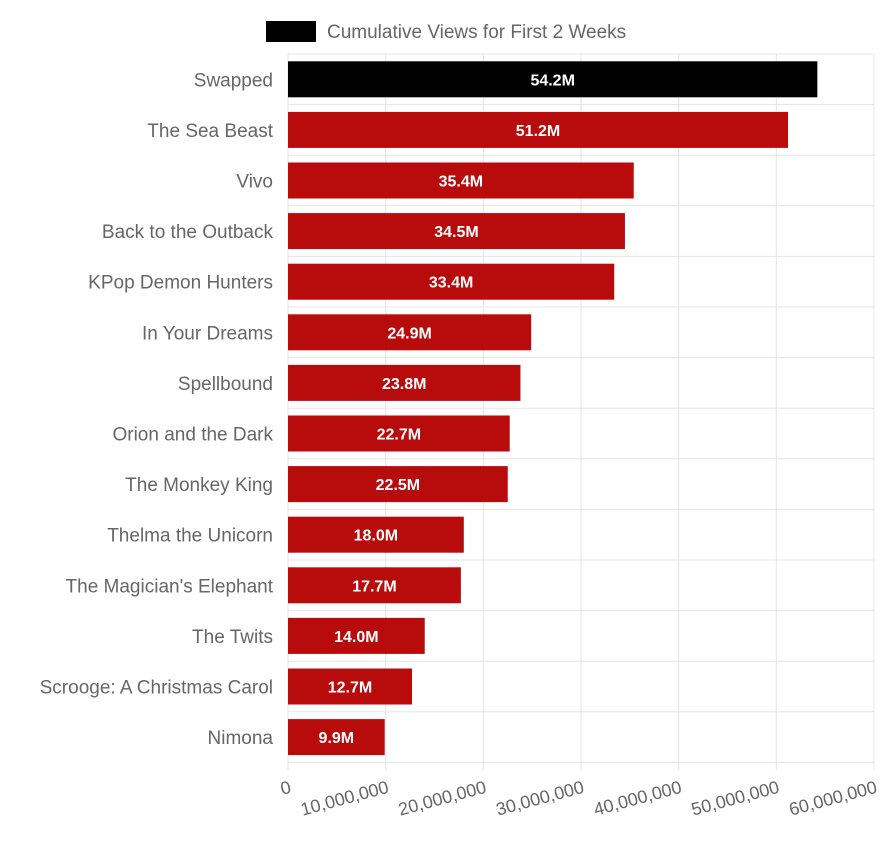  I want to click on x-tick-label: 40,000,000, so click(638, 798).